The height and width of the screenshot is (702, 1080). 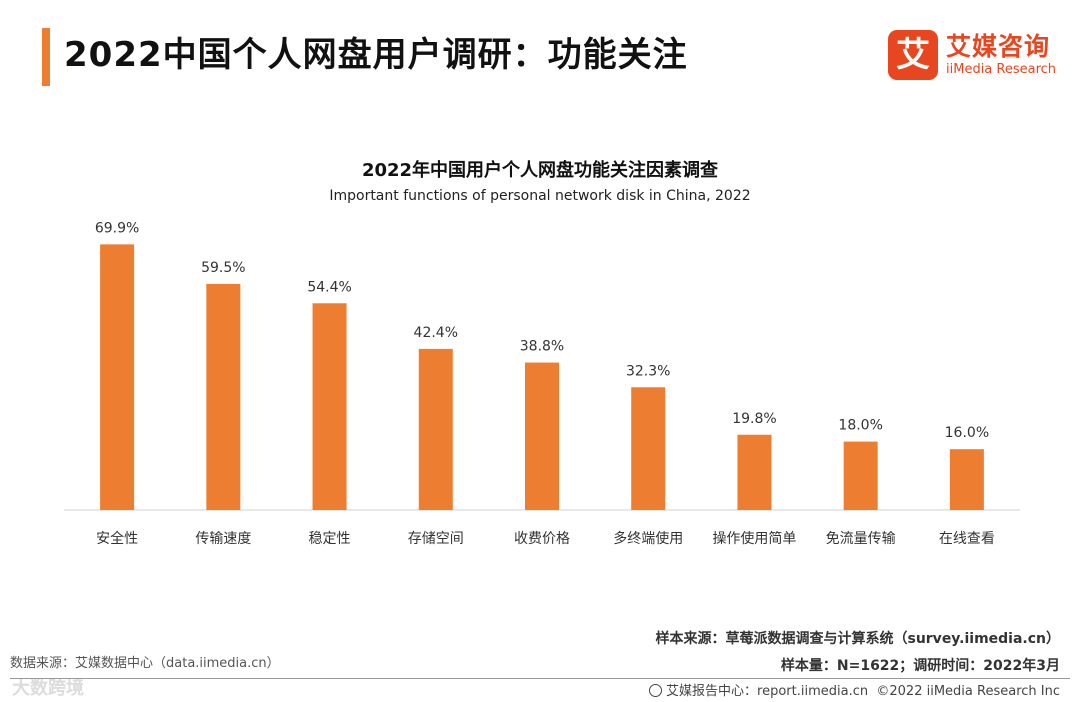 I want to click on category-label-7: 免流量传输, so click(x=861, y=539).